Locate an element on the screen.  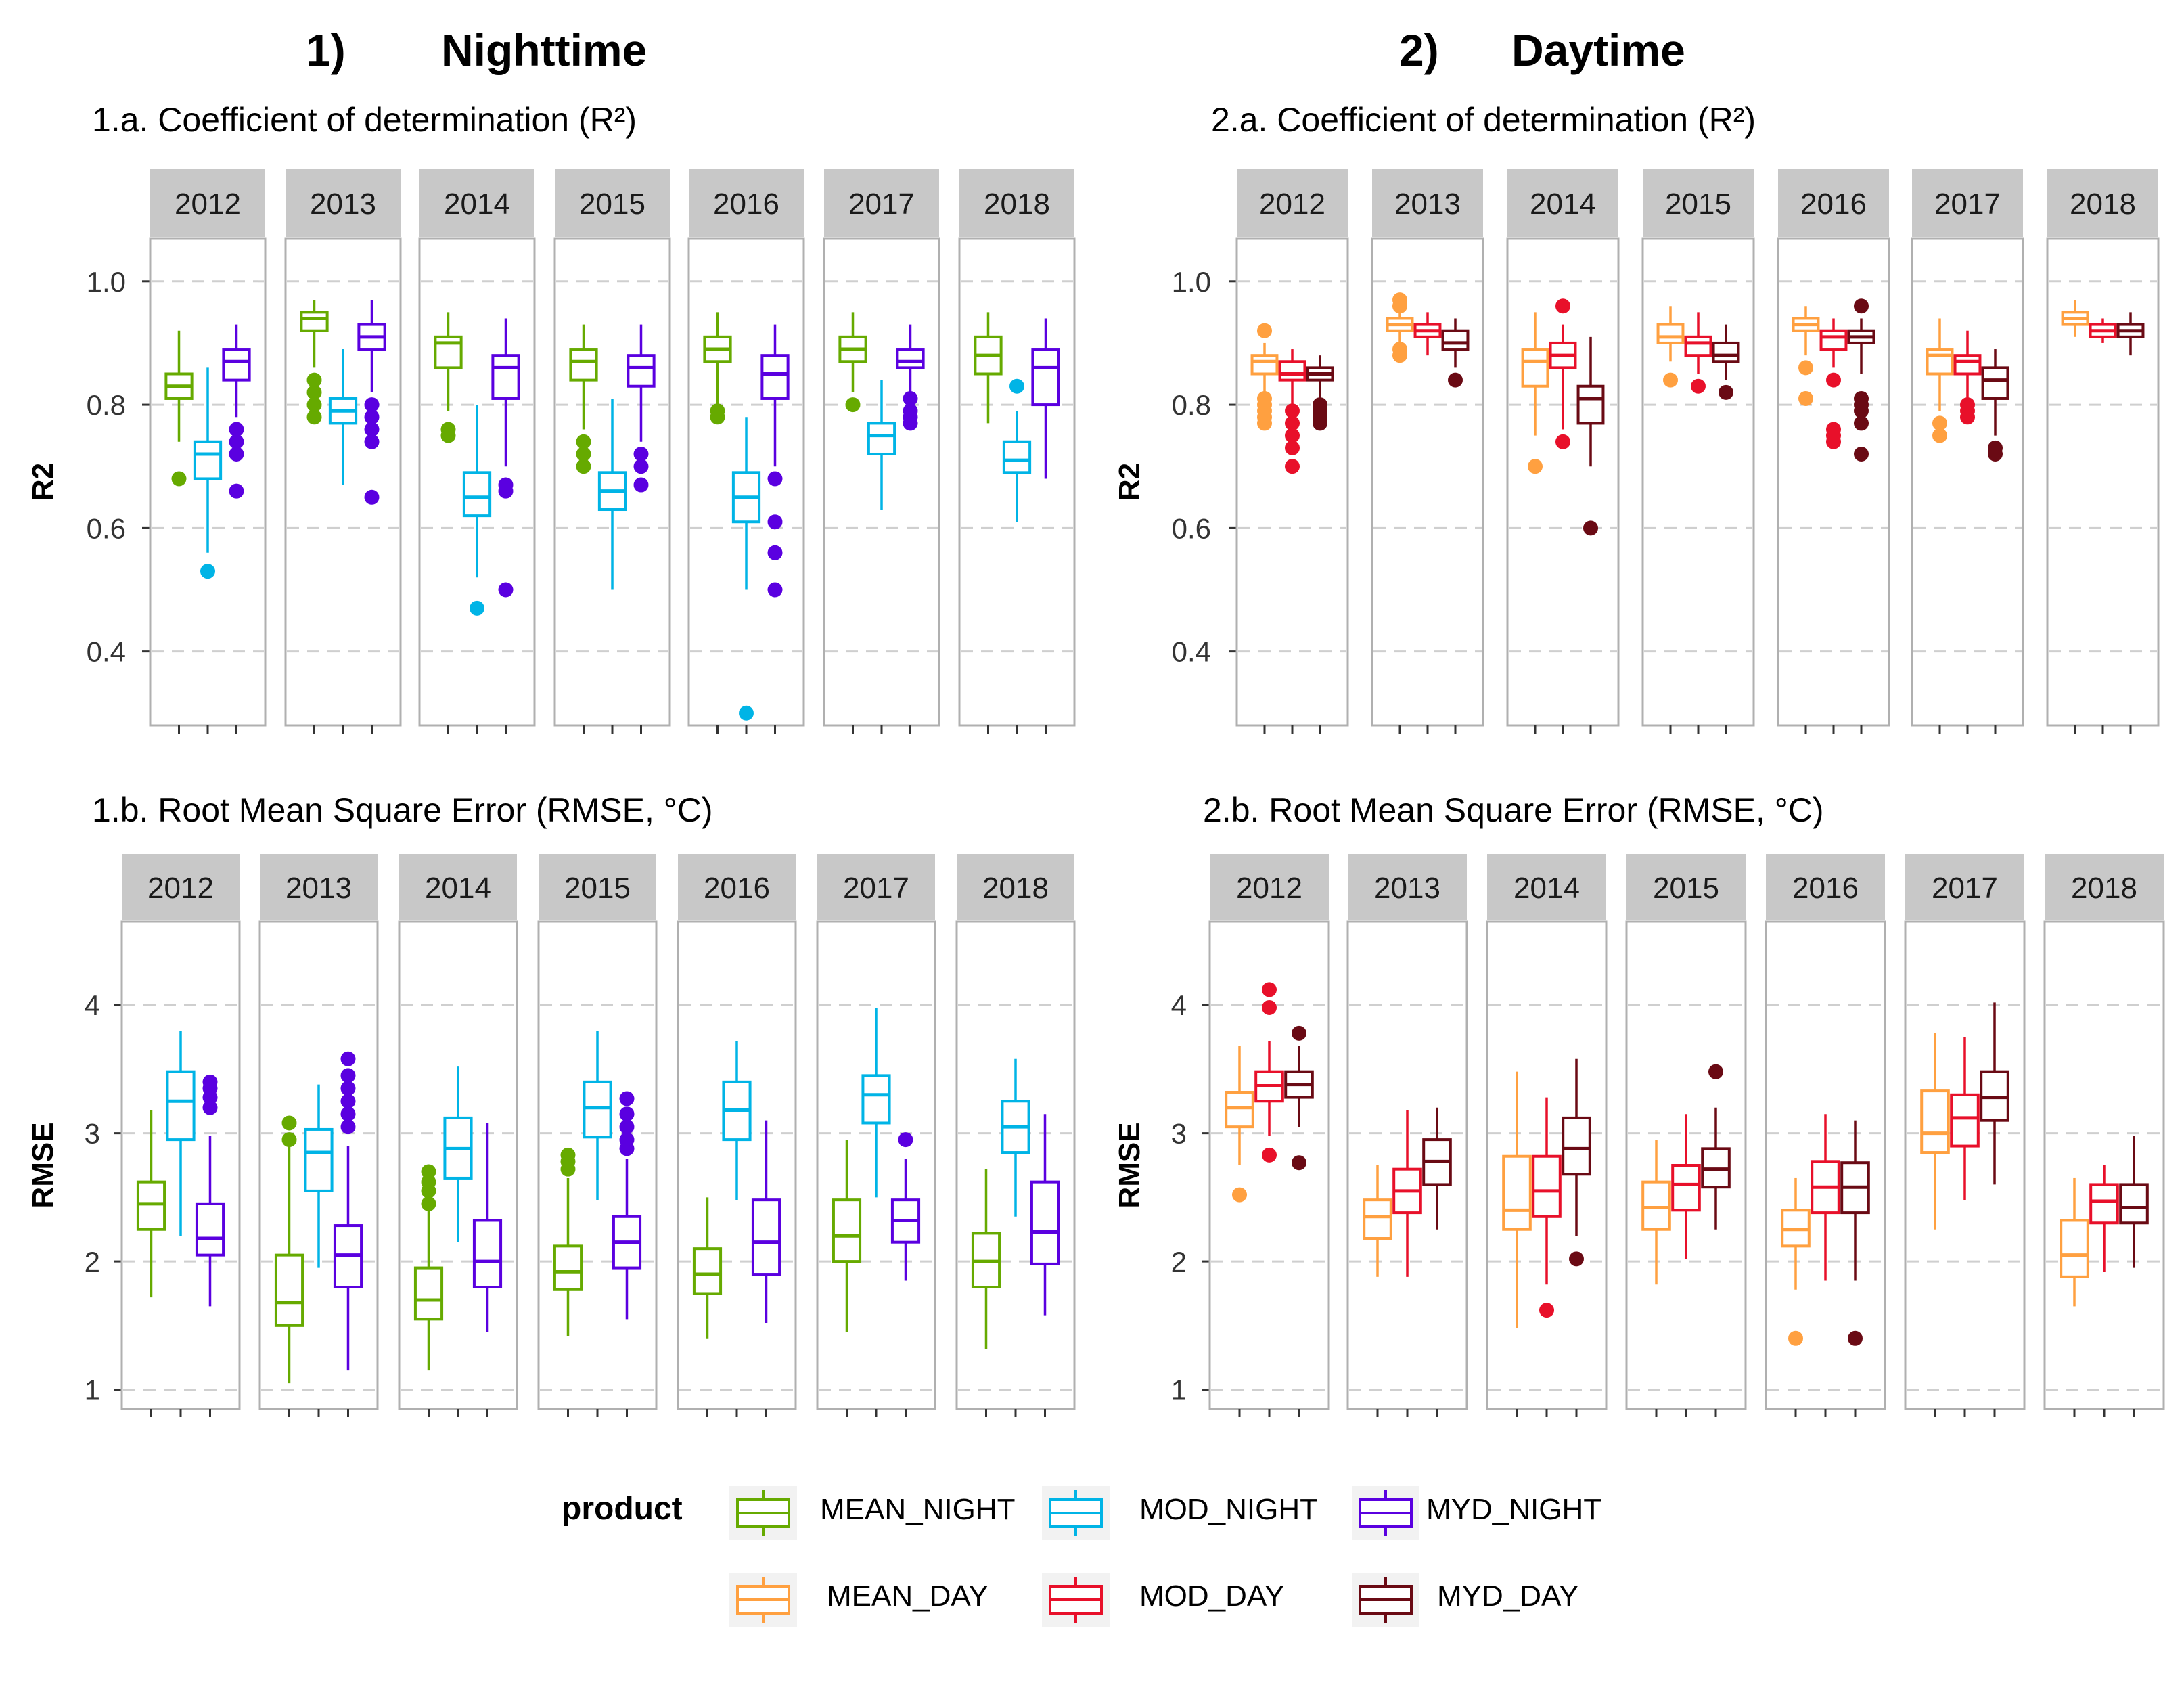
day_r2-2015-mean_day-box is located at coordinates (1670, 333).